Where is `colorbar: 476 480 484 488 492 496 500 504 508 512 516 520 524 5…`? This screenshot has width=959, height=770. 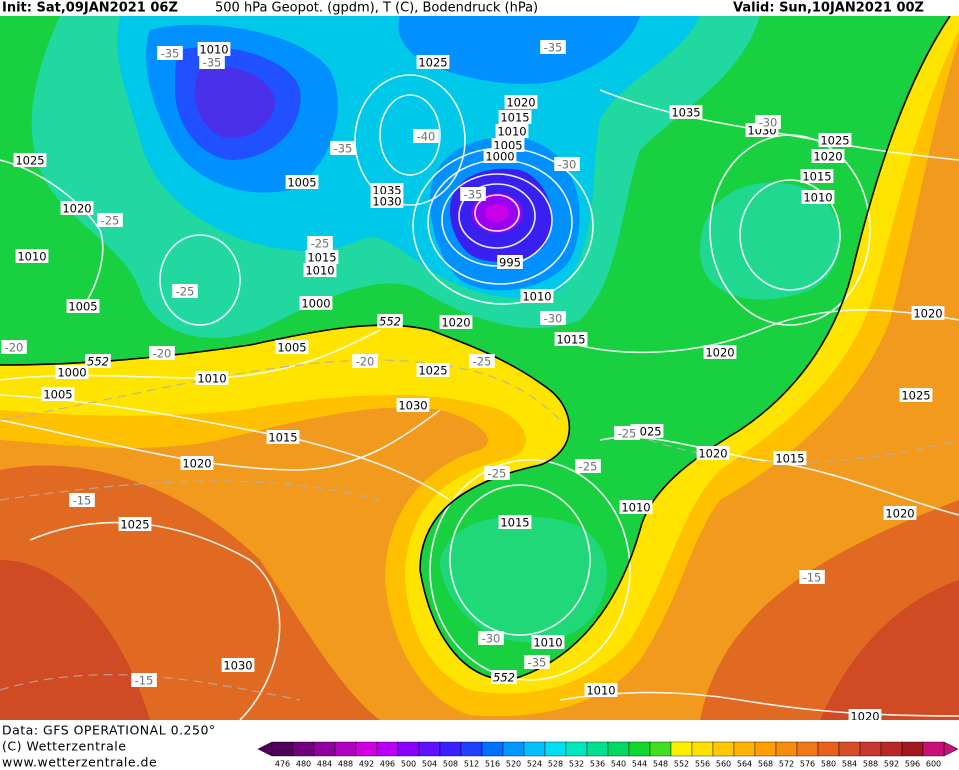 colorbar: 476 480 484 488 492 496 500 504 508 512 516 520 524 5… is located at coordinates (608, 755).